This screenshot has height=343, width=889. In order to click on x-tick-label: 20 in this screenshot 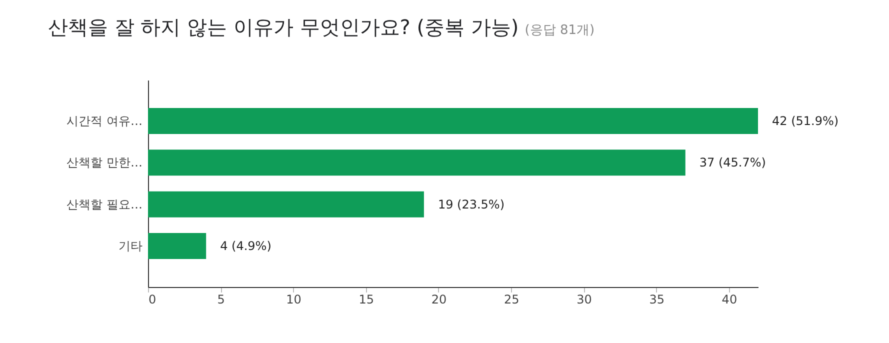, I will do `click(439, 299)`.